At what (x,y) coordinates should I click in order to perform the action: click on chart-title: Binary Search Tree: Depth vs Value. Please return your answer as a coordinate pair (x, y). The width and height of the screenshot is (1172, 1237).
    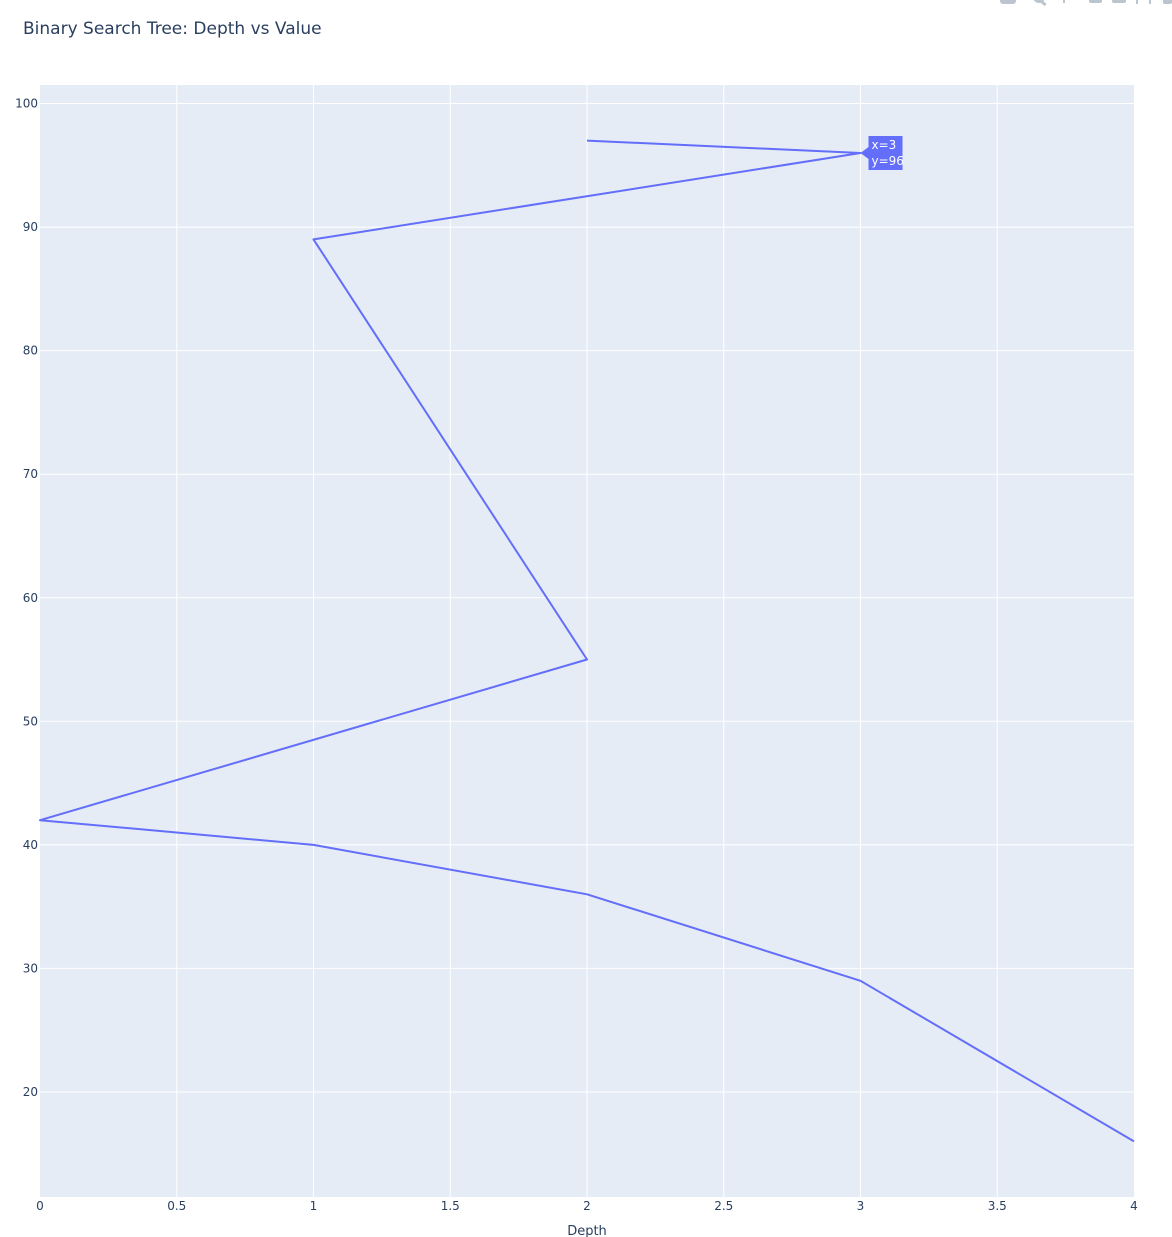
    Looking at the image, I should click on (172, 29).